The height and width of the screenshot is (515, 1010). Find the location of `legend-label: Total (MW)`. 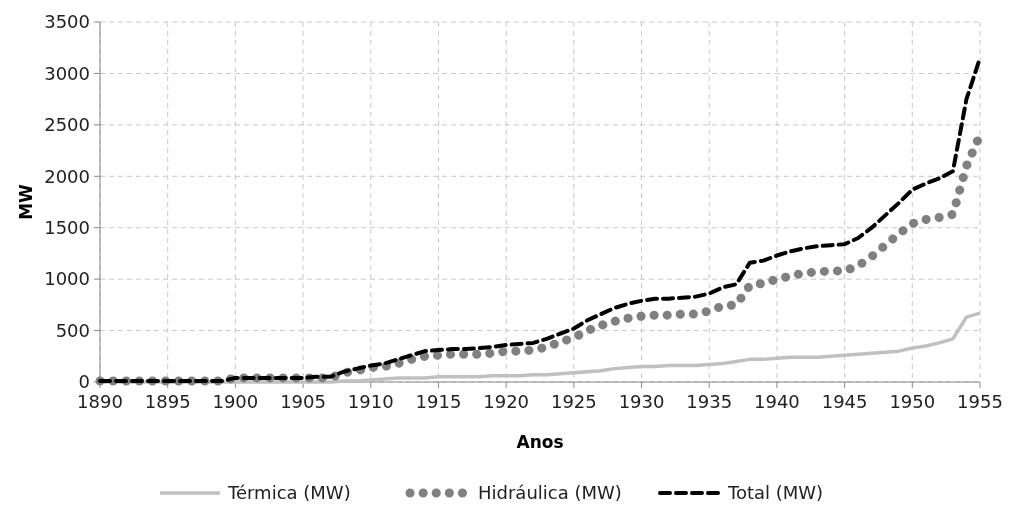

legend-label: Total (MW) is located at coordinates (775, 493).